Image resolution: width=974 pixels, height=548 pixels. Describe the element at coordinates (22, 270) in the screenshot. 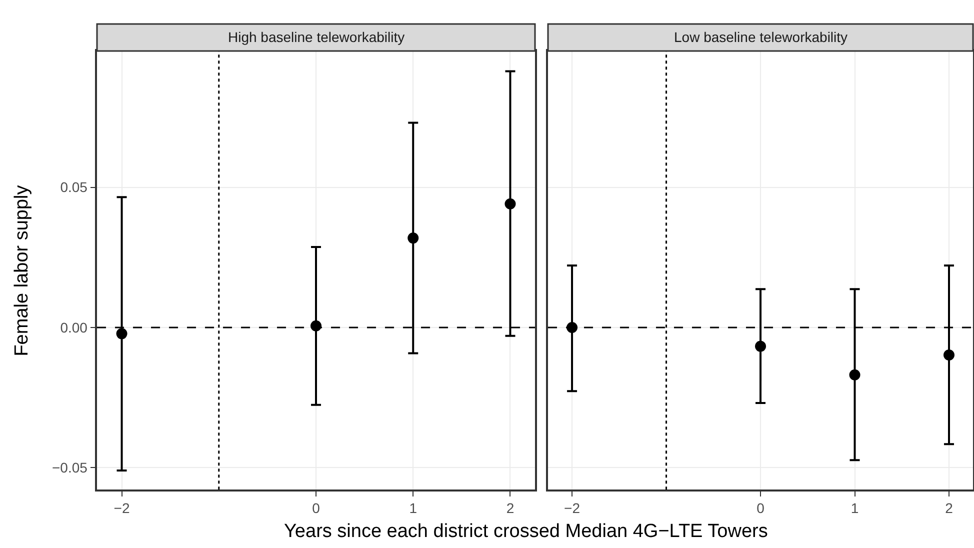

I see `y-axis-title: Female labor supply` at that location.